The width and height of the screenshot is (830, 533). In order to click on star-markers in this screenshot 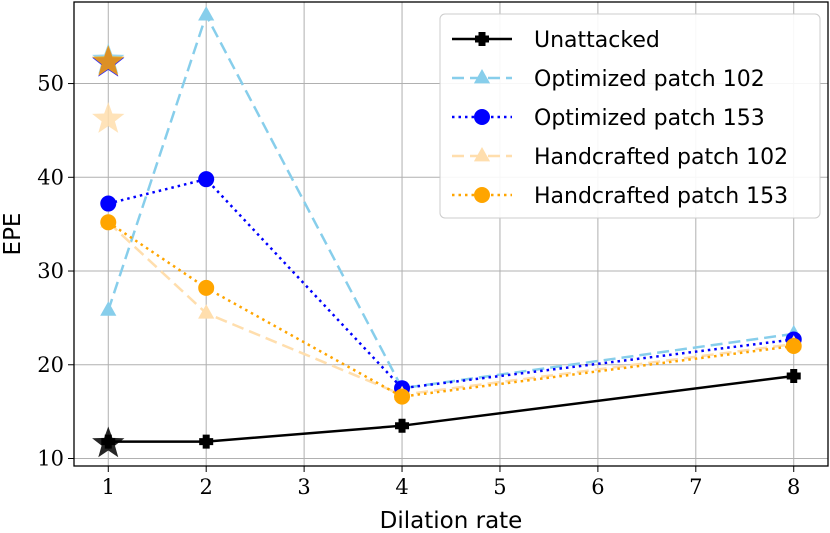, I will do `click(108, 250)`.